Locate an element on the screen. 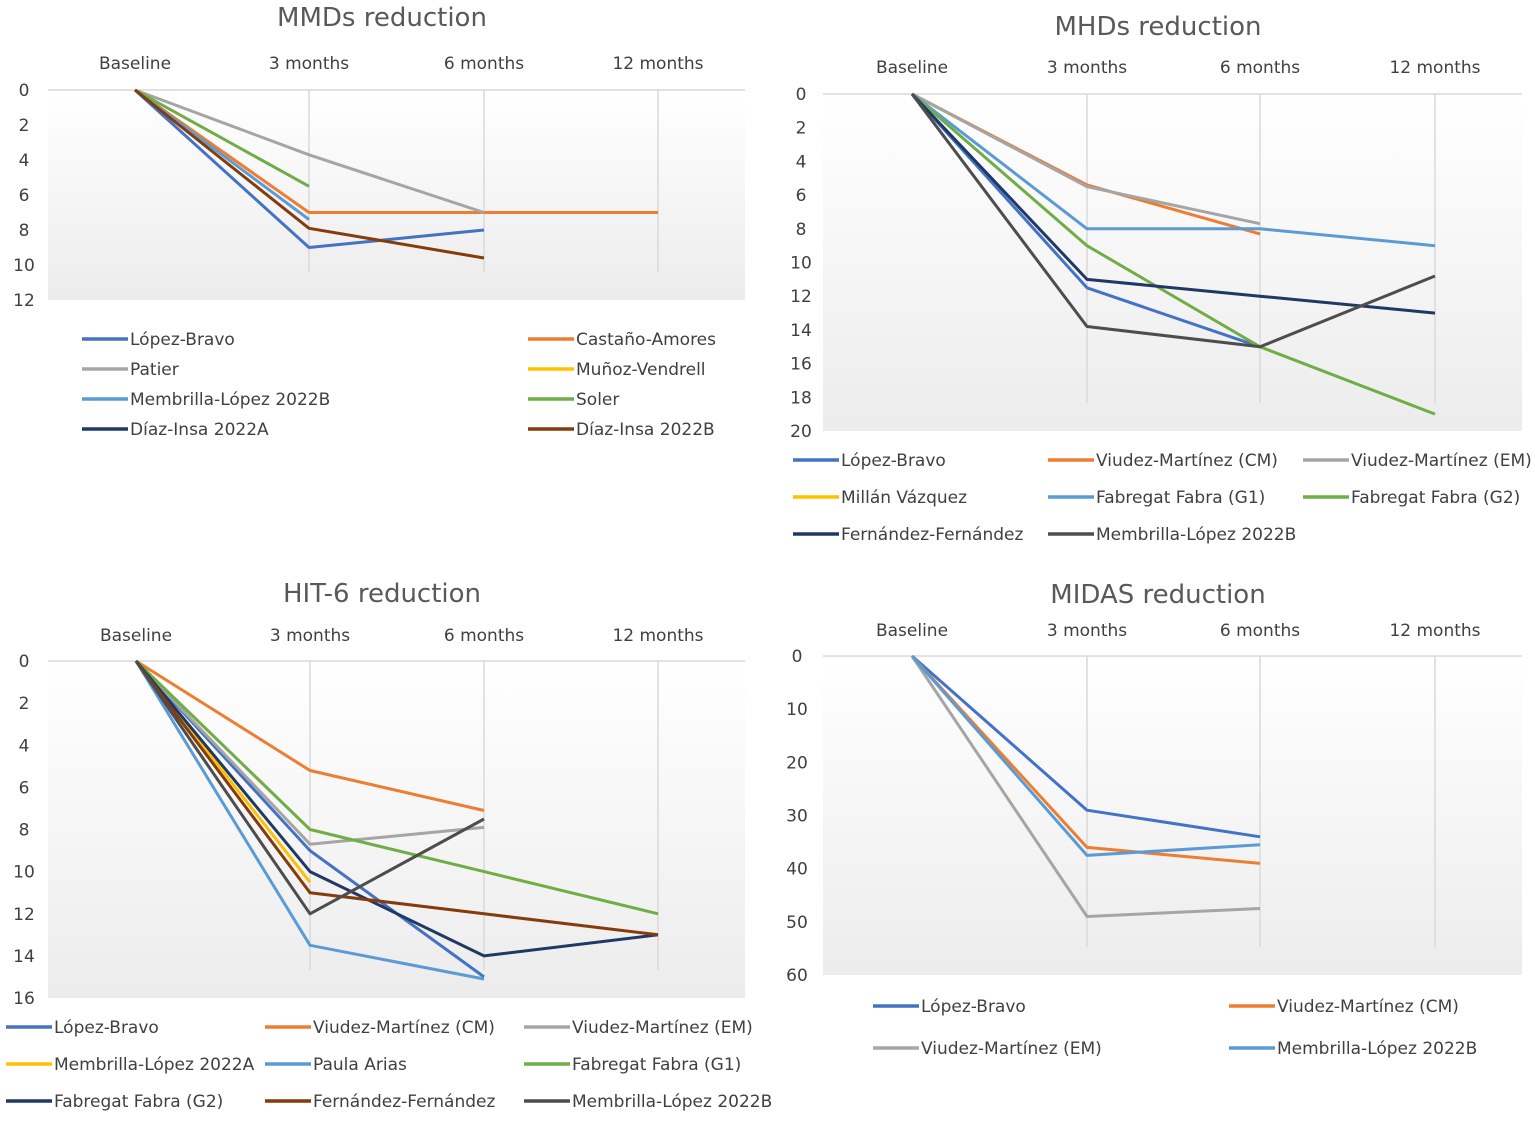 The width and height of the screenshot is (1535, 1121). mmds-reduction-series-diaz-insa-2022b is located at coordinates (309, 174).